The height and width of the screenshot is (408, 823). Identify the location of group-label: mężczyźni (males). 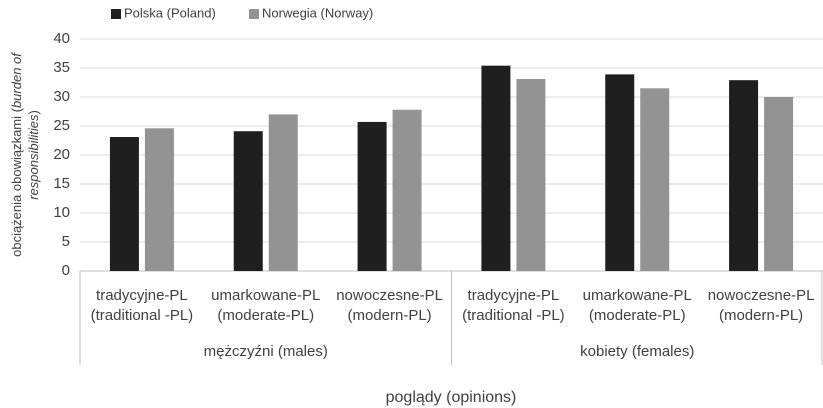
(266, 351).